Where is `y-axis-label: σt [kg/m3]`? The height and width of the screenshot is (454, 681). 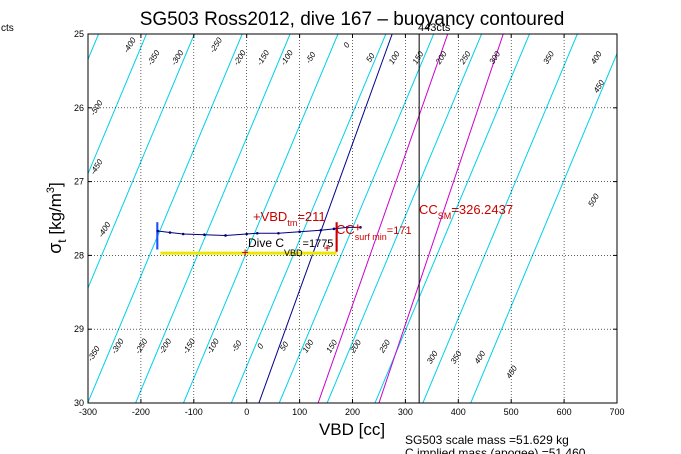
y-axis-label: σt [kg/m3] is located at coordinates (57, 218).